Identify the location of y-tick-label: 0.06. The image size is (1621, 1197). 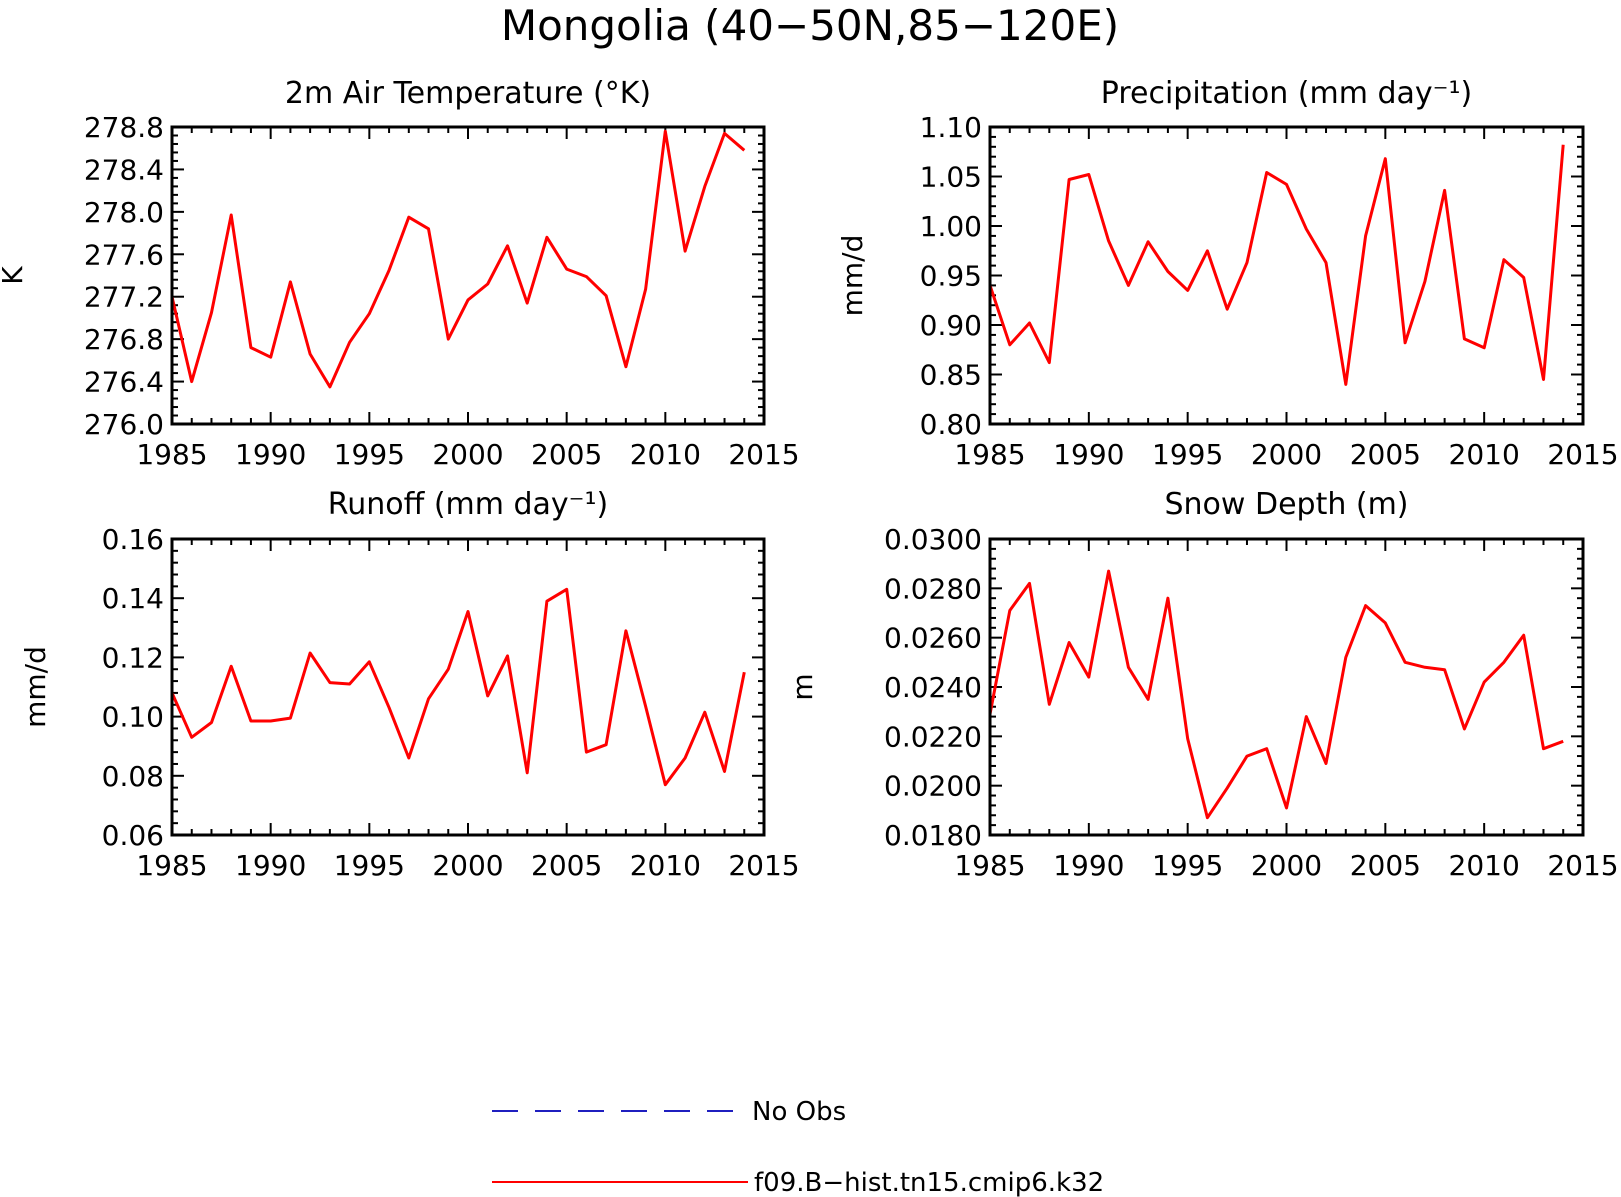
(133, 835).